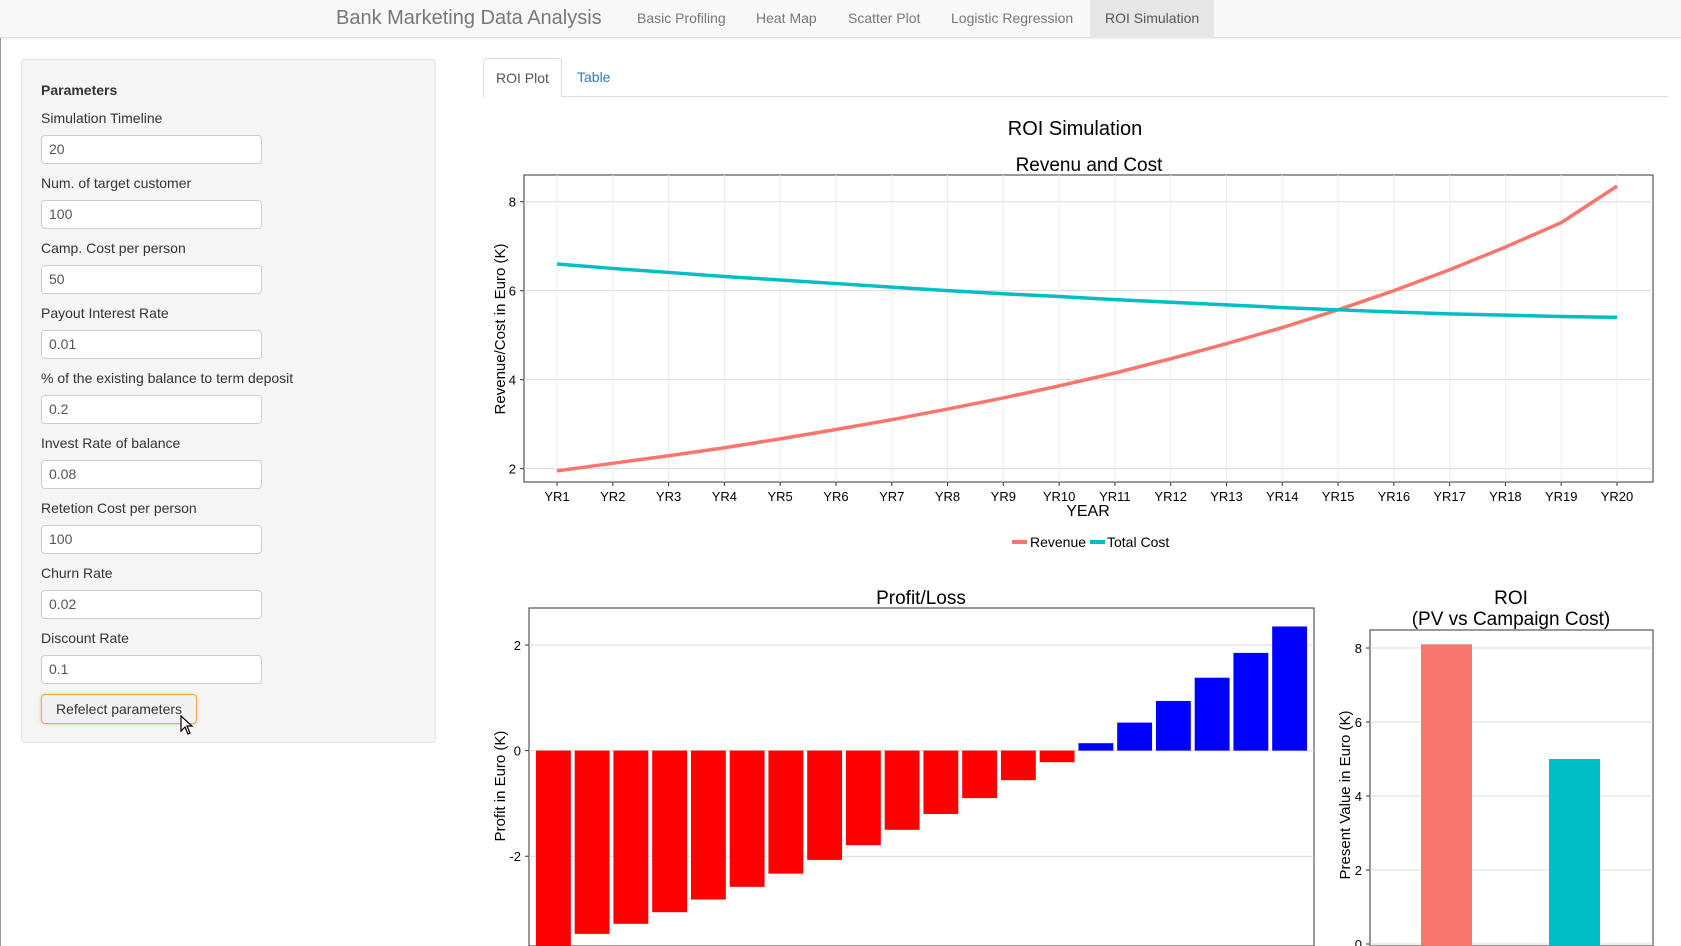  What do you see at coordinates (512, 469) in the screenshot?
I see `line-y-tick-label: 2` at bounding box center [512, 469].